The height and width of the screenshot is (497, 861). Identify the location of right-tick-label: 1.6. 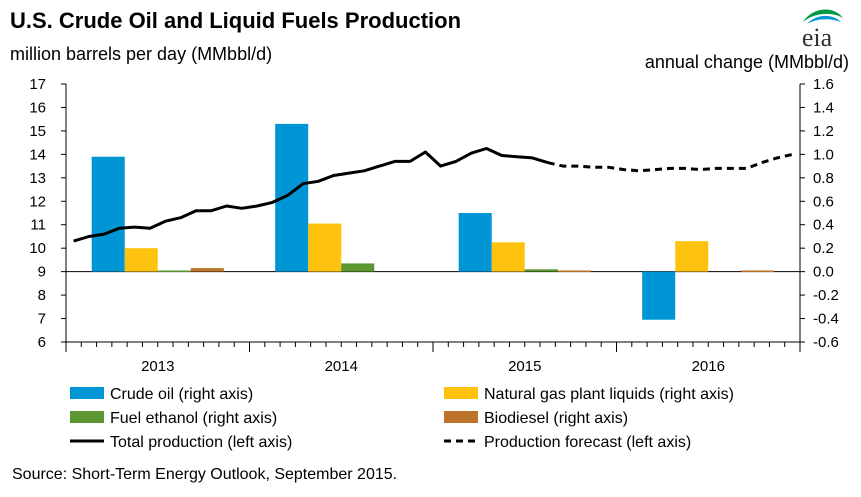
(823, 84).